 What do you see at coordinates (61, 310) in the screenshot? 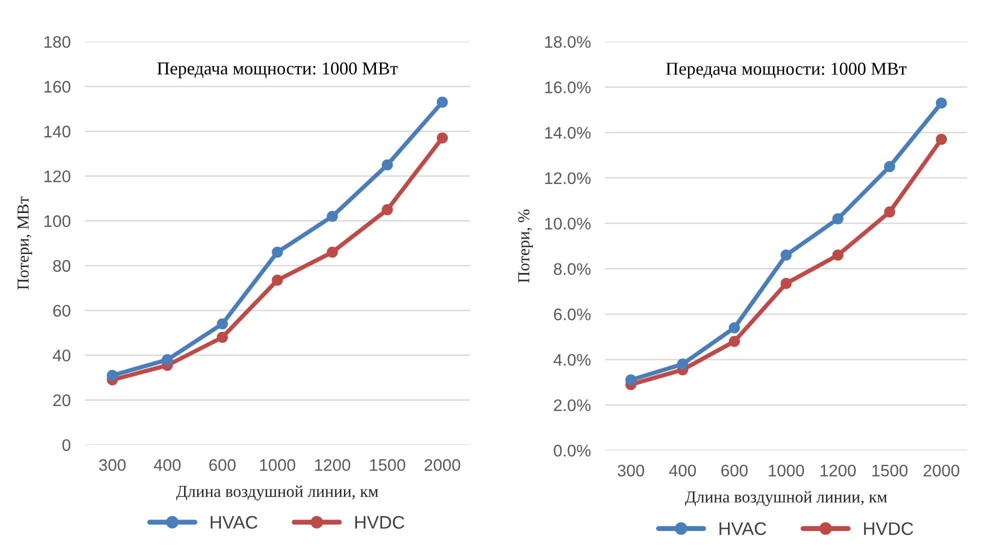
I see `y-tick-label: 60` at bounding box center [61, 310].